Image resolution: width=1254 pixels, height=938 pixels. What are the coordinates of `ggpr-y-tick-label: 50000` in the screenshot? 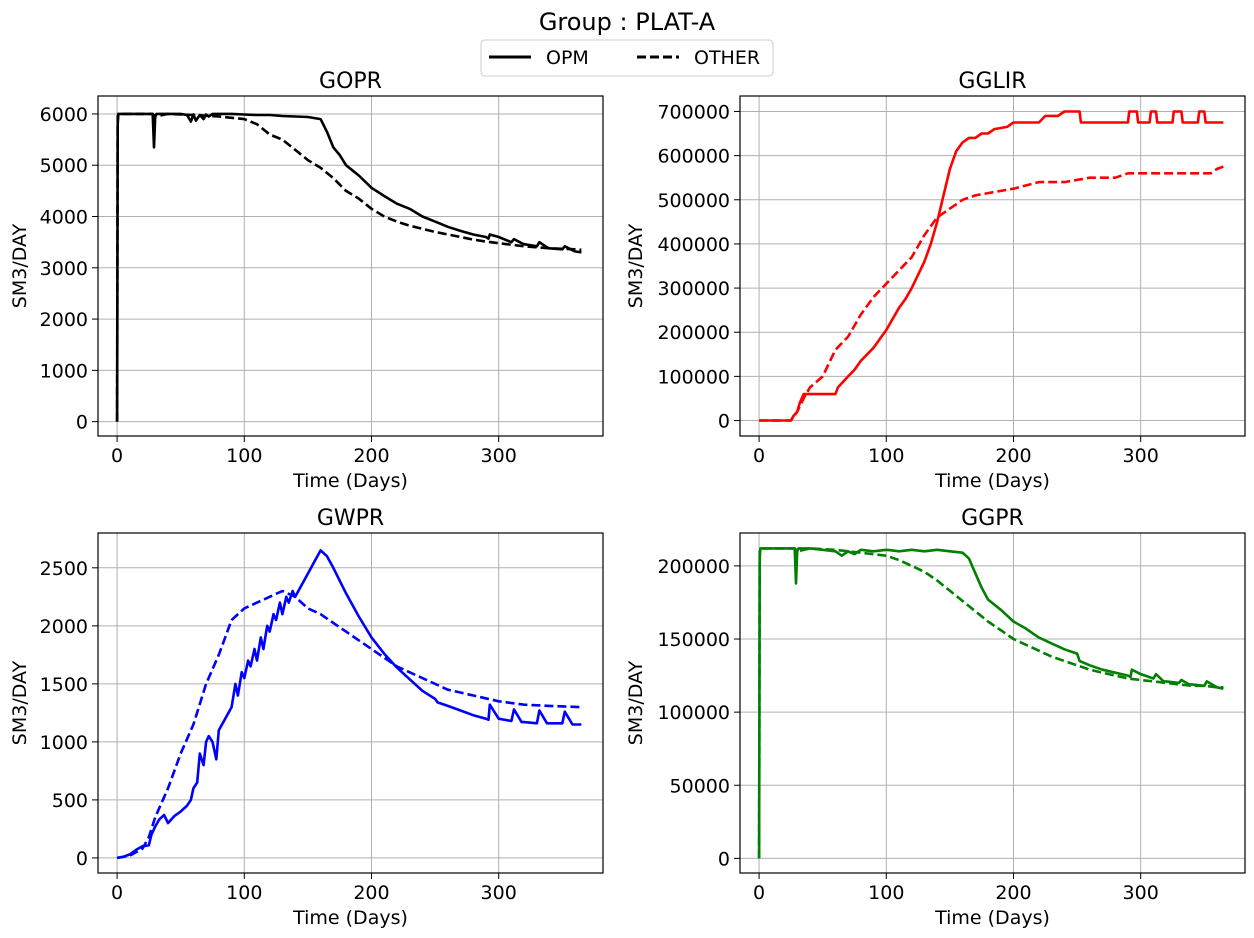 It's located at (700, 786).